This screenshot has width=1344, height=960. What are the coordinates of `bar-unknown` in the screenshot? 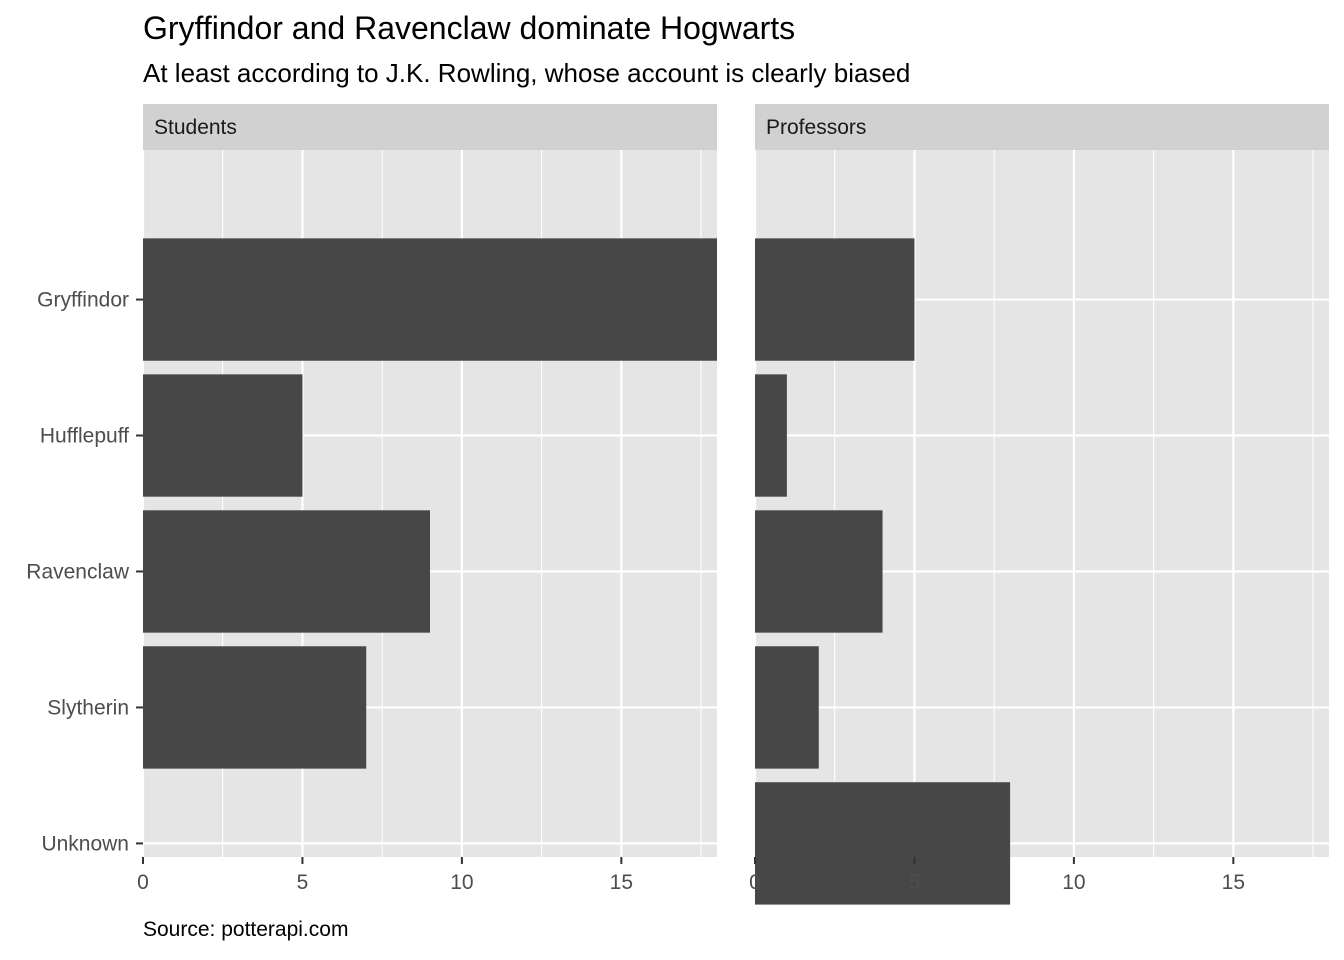 It's located at (883, 843).